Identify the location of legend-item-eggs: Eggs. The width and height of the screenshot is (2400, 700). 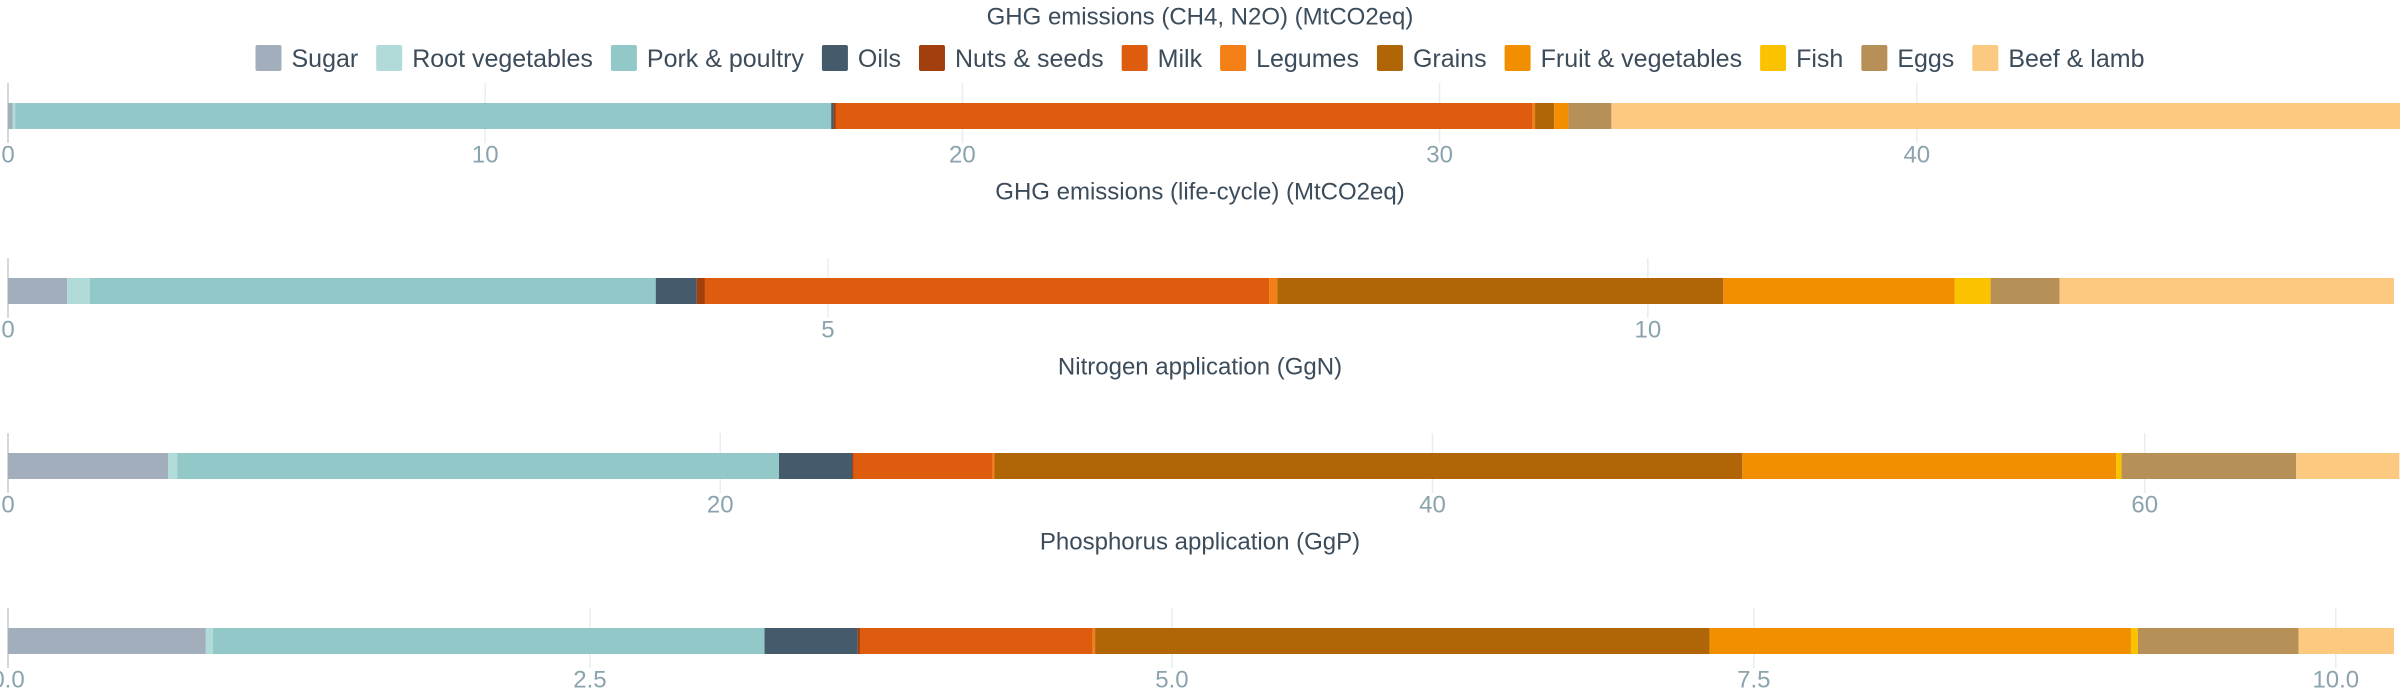
(1907, 59).